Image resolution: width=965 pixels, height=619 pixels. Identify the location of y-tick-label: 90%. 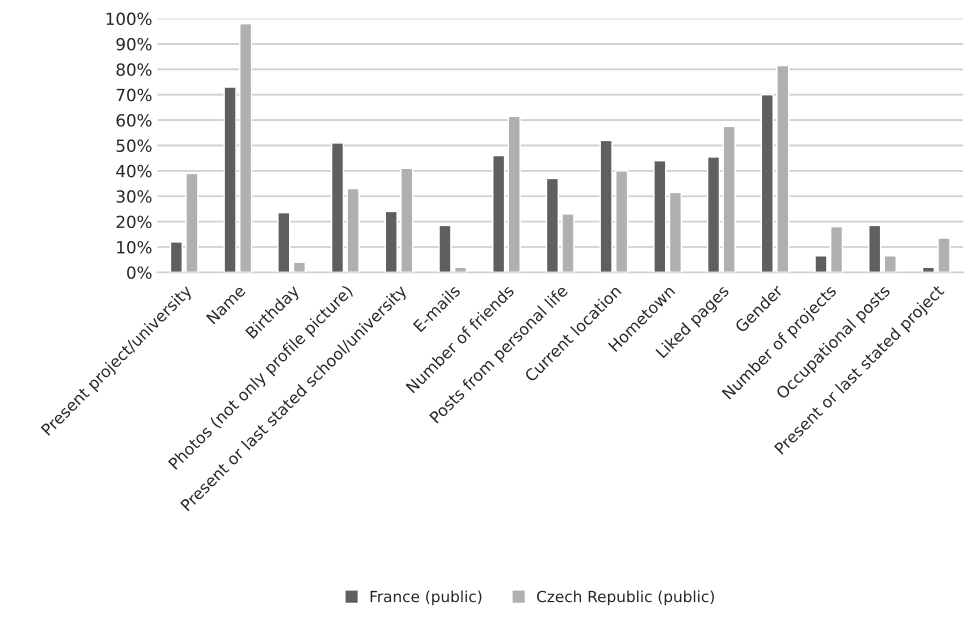
(134, 44).